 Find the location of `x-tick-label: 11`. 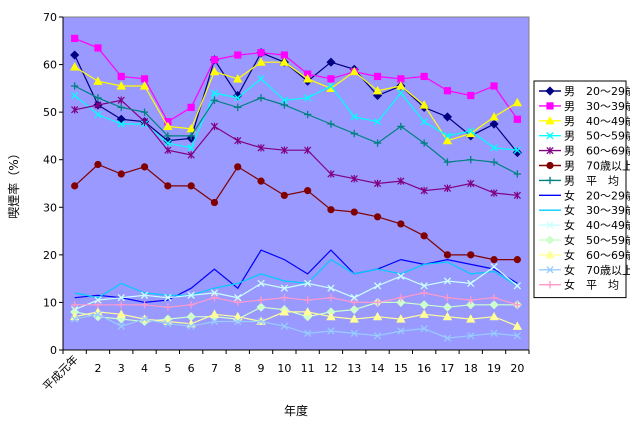

x-tick-label: 11 is located at coordinates (308, 368).